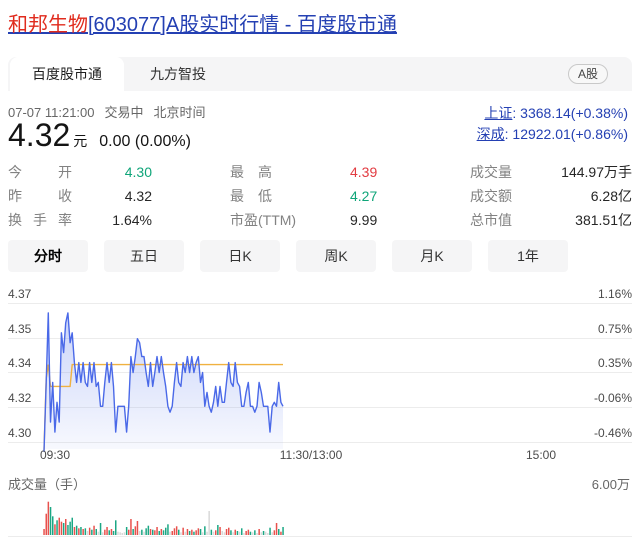 The height and width of the screenshot is (543, 640). I want to click on source-tab-strip: 百度股市通 九方智投 A股, so click(320, 74).